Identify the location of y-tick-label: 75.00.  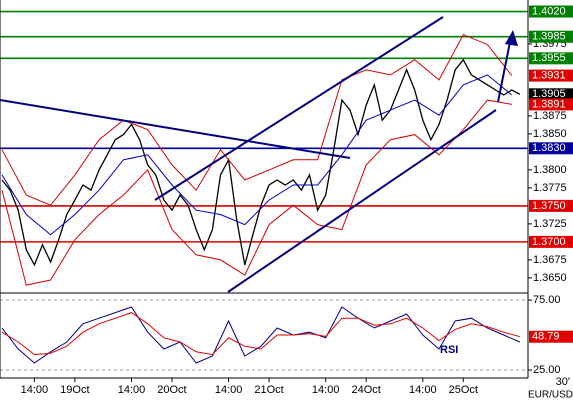
(547, 300).